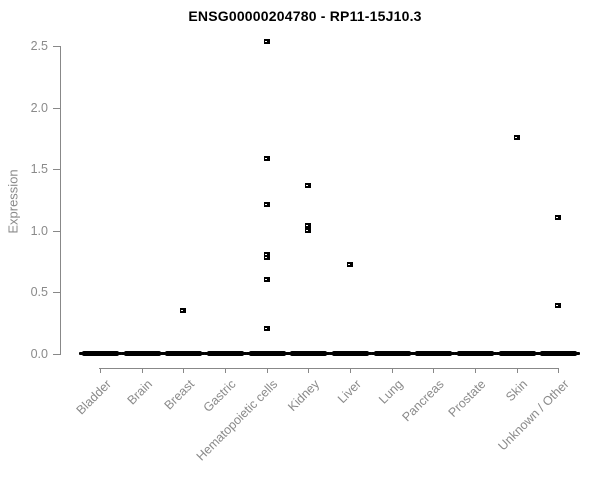 This screenshot has height=500, width=600. I want to click on x-tick-label: Lung, so click(390, 392).